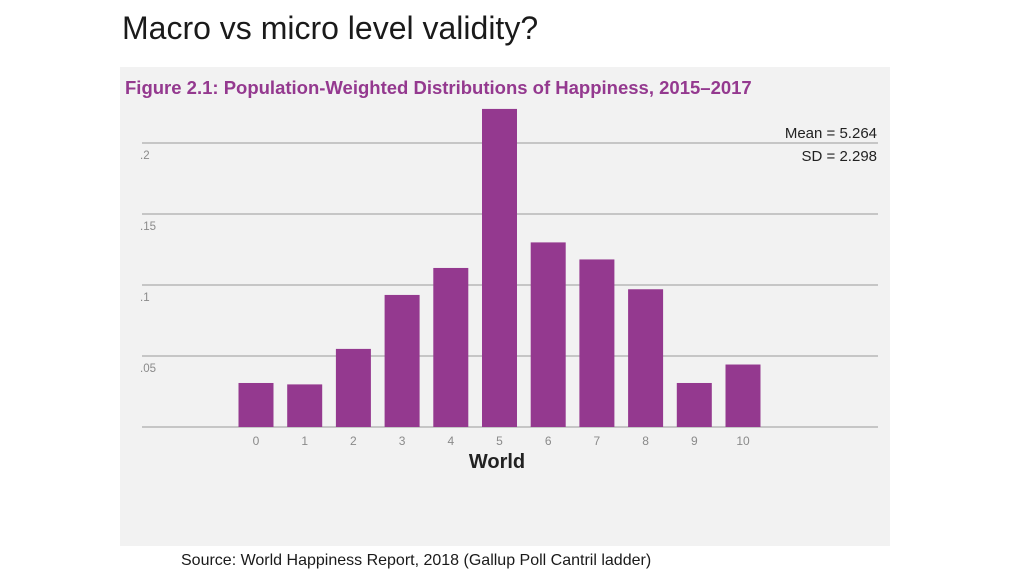  I want to click on x-tick-label: 10, so click(743, 441).